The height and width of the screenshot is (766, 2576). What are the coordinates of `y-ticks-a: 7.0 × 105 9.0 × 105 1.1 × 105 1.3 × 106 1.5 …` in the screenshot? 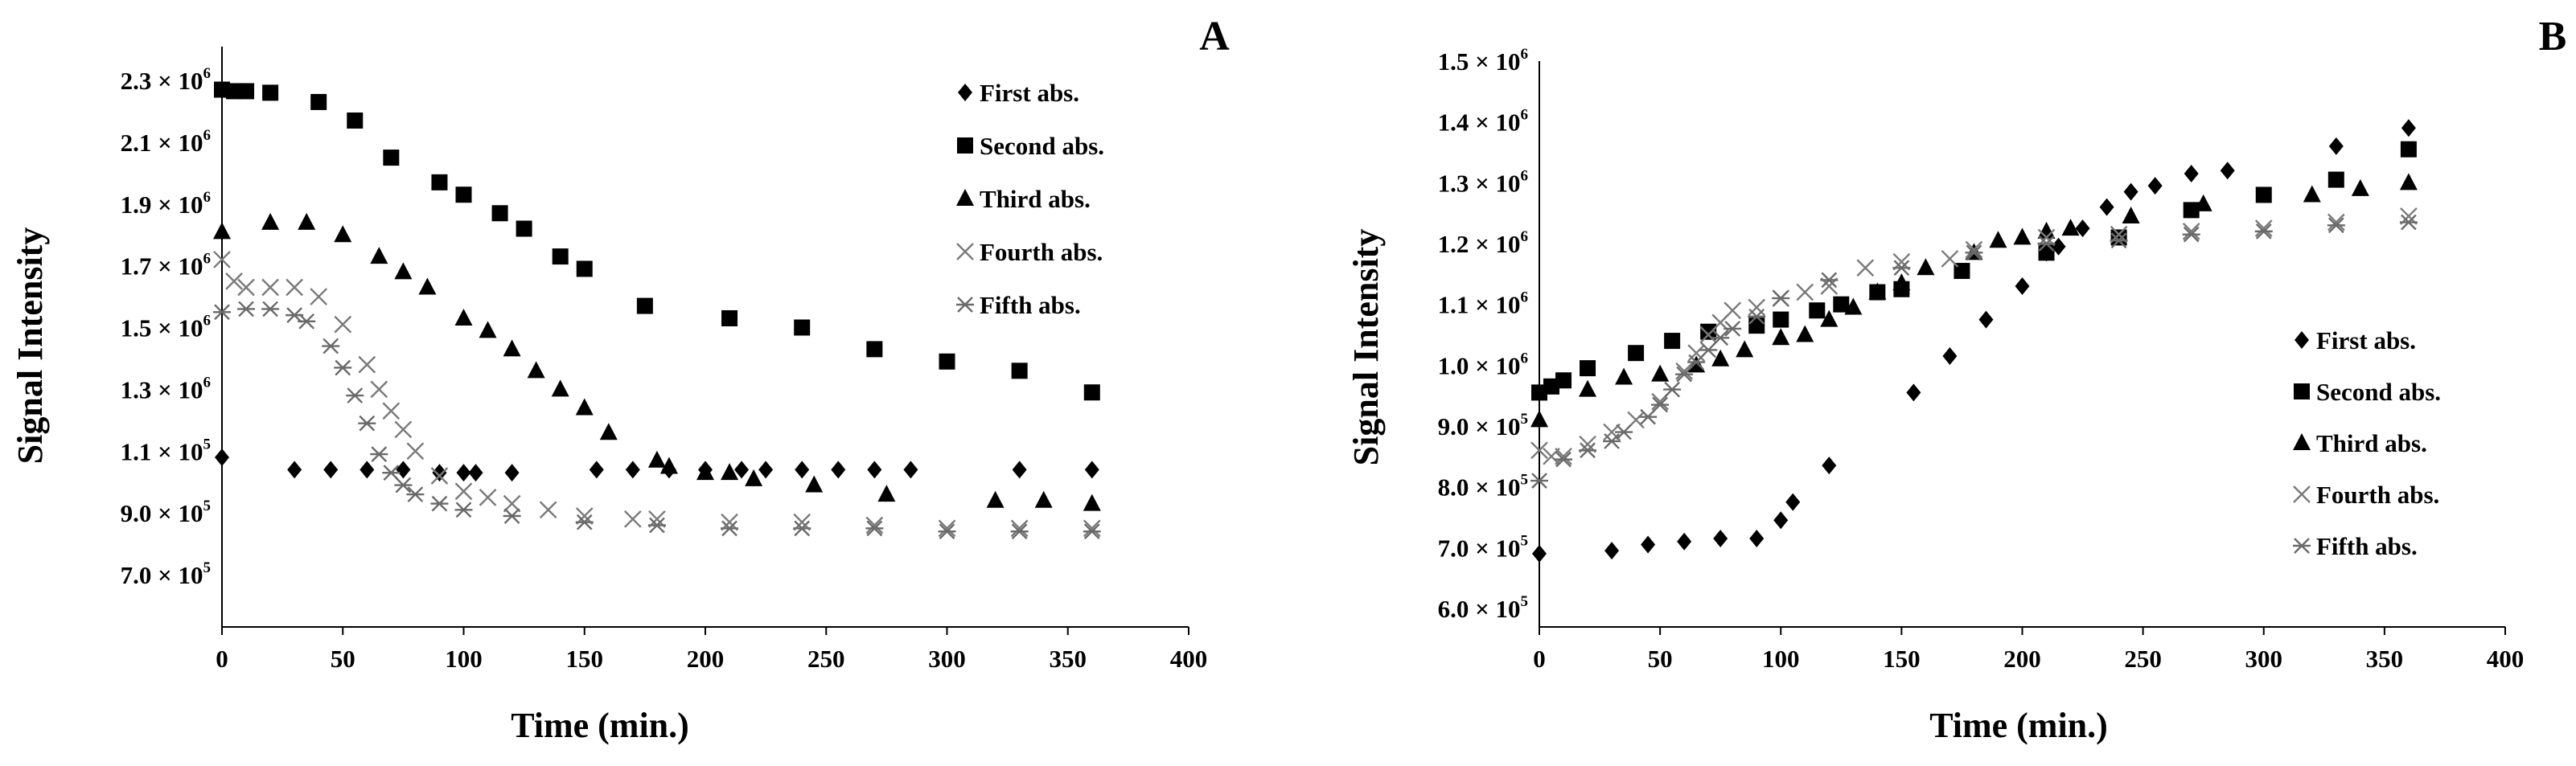 It's located at (166, 327).